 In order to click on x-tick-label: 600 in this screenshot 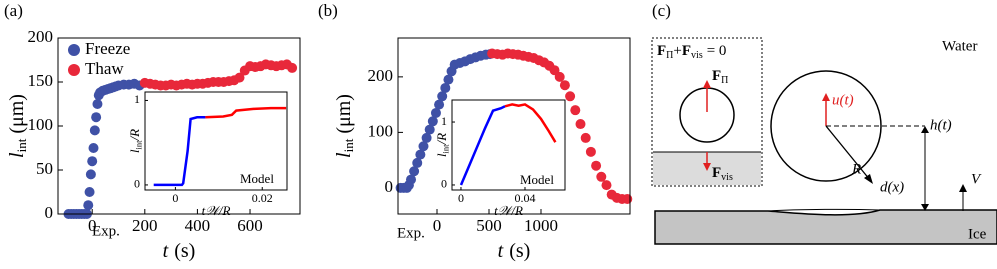, I will do `click(250, 225)`.